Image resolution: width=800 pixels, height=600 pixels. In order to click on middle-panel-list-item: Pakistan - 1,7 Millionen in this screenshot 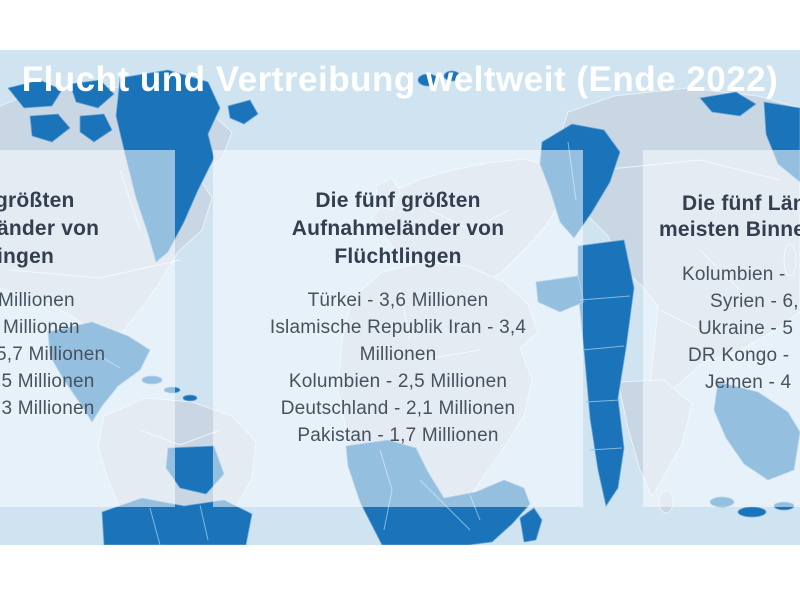, I will do `click(398, 435)`.